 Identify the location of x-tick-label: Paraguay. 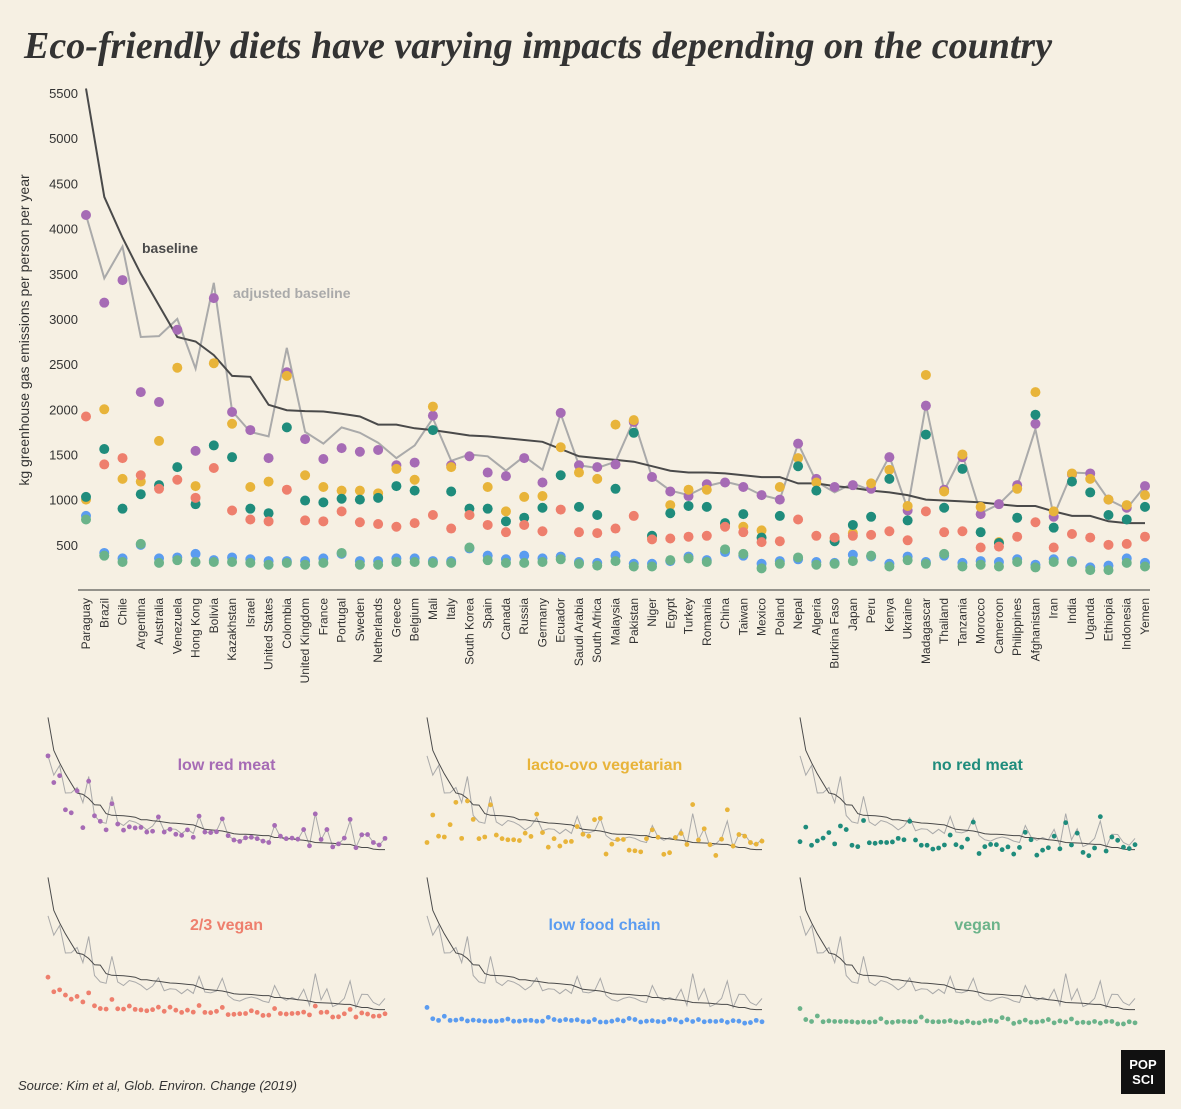
(86, 623).